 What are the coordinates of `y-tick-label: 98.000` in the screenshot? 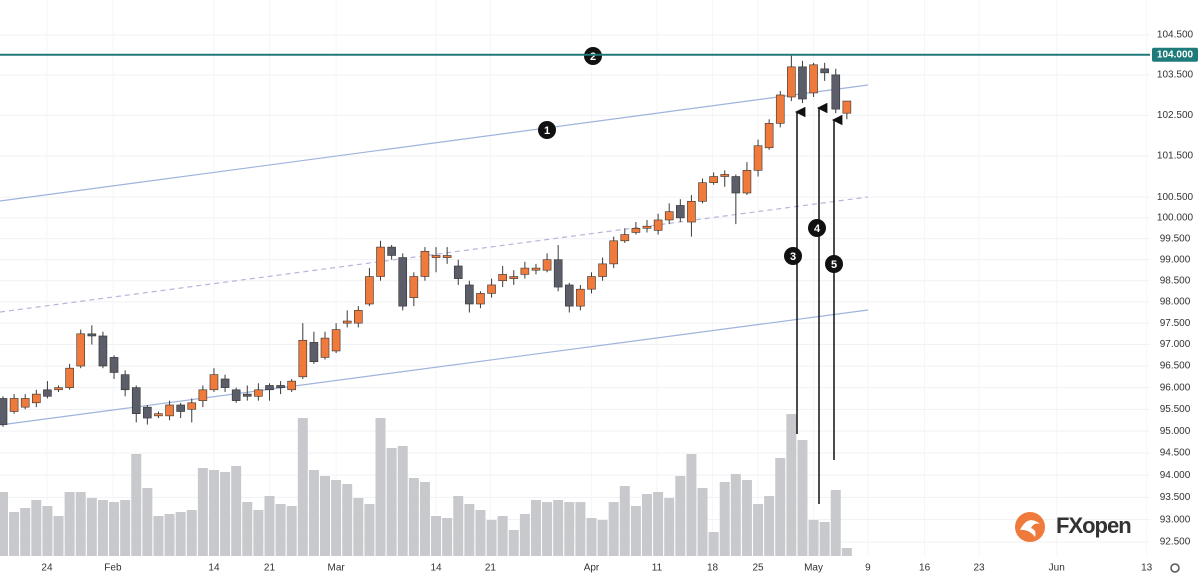 It's located at (1175, 302).